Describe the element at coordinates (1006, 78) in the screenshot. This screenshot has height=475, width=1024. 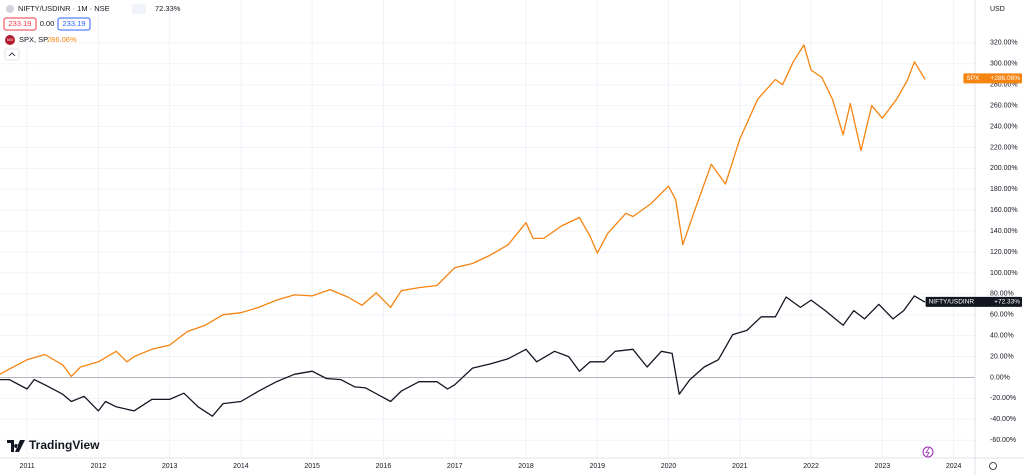
I see `end-tag-value: +286.06%` at that location.